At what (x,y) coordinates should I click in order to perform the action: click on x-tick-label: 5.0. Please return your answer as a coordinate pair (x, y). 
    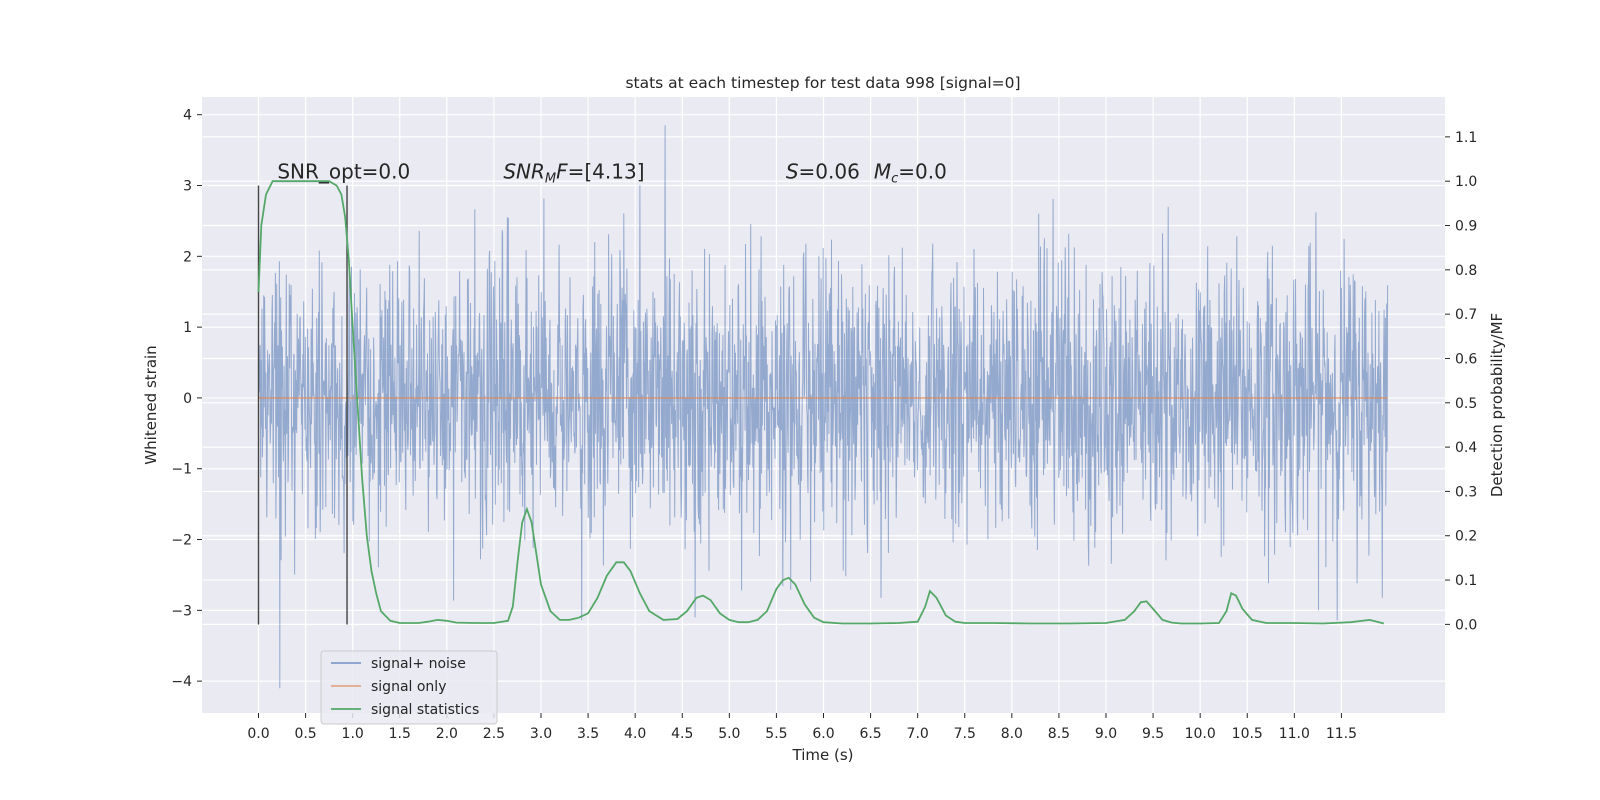
    Looking at the image, I should click on (729, 734).